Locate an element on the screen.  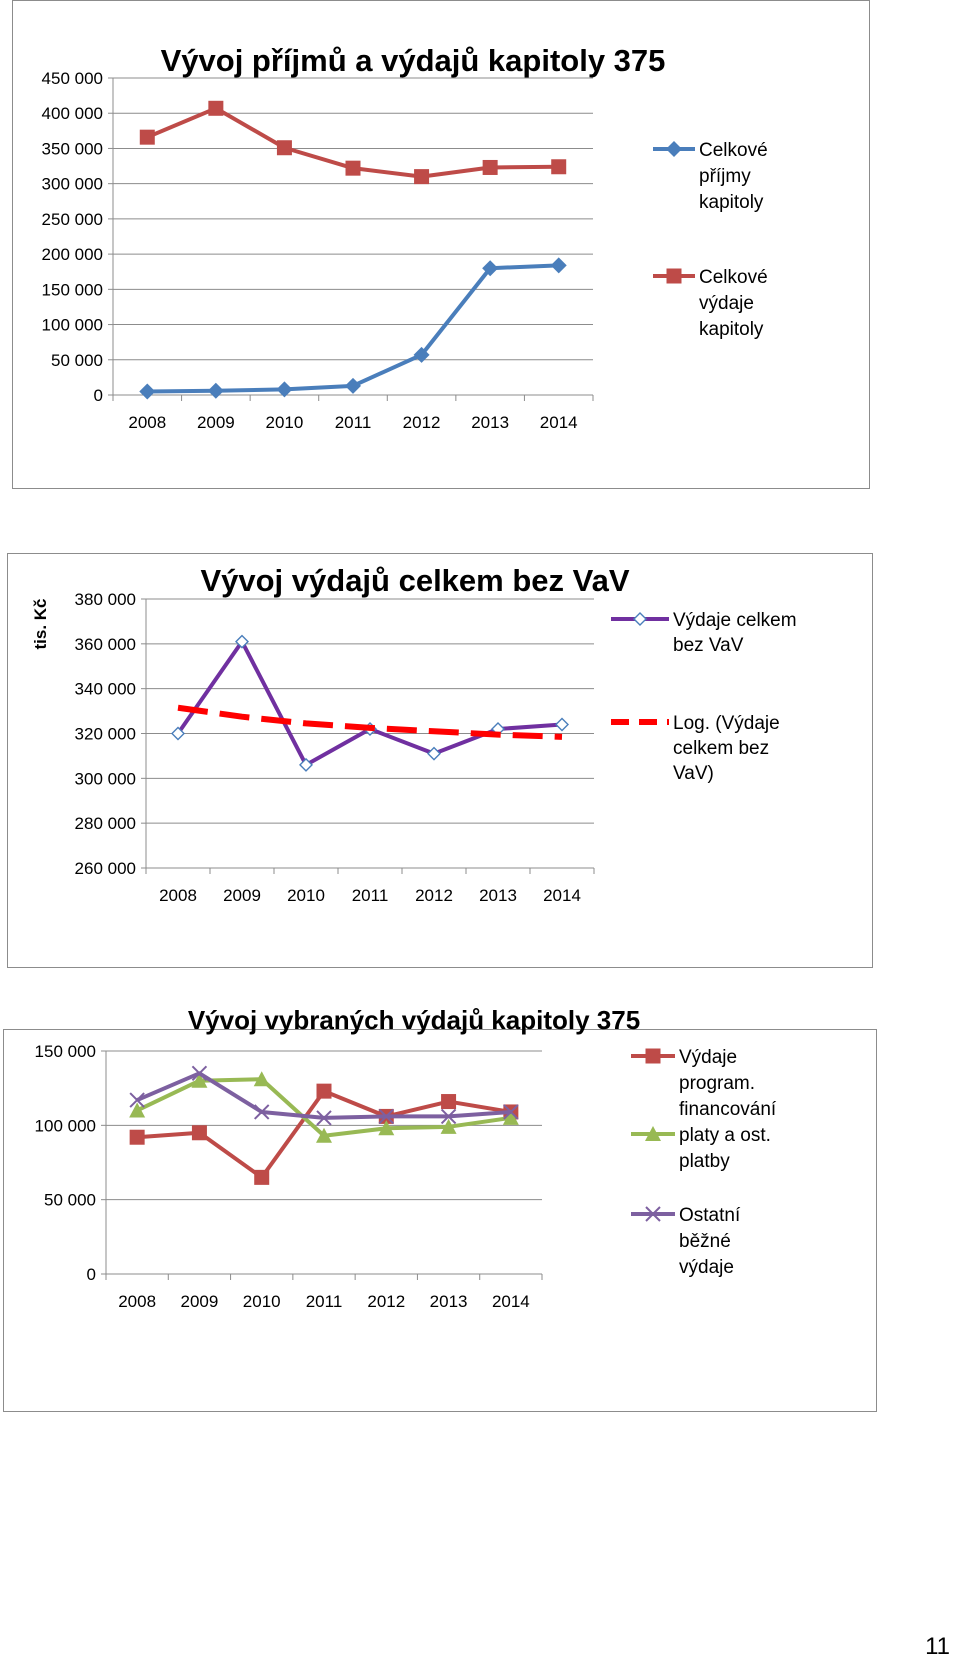
chart-2-legend-item-1: Výdaje celkem bez VaV is located at coordinates (704, 633).